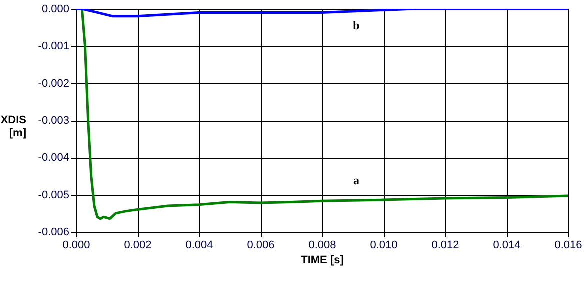 The width and height of the screenshot is (585, 284). I want to click on y-tick-label: -0.004, so click(54, 158).